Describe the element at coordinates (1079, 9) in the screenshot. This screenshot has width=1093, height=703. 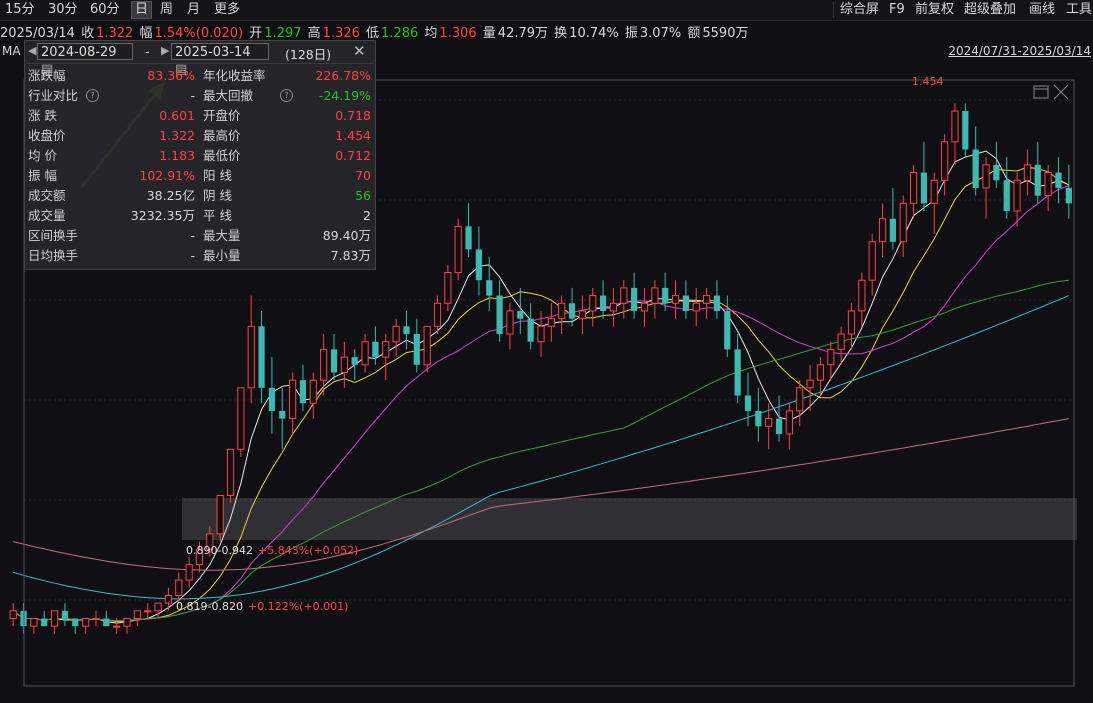
I see `tools-button: 工具` at that location.